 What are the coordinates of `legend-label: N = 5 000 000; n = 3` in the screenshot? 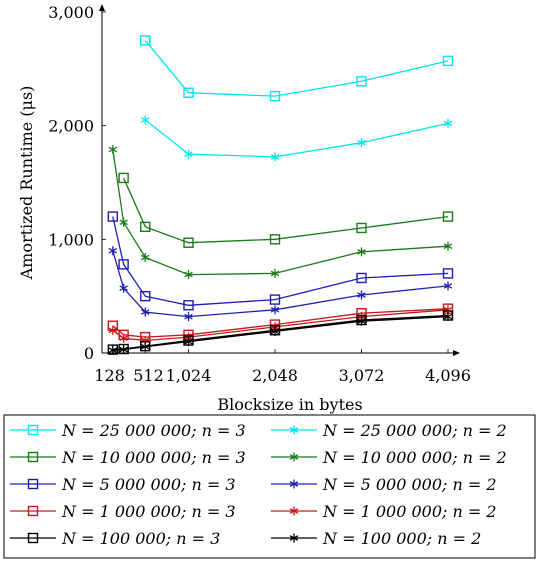 It's located at (148, 484).